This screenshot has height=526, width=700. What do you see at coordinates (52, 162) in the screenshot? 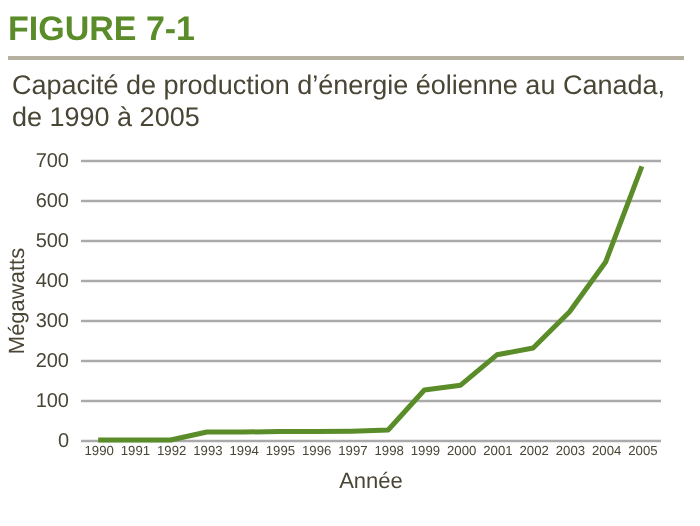
I see `y-tick-label: 700` at bounding box center [52, 162].